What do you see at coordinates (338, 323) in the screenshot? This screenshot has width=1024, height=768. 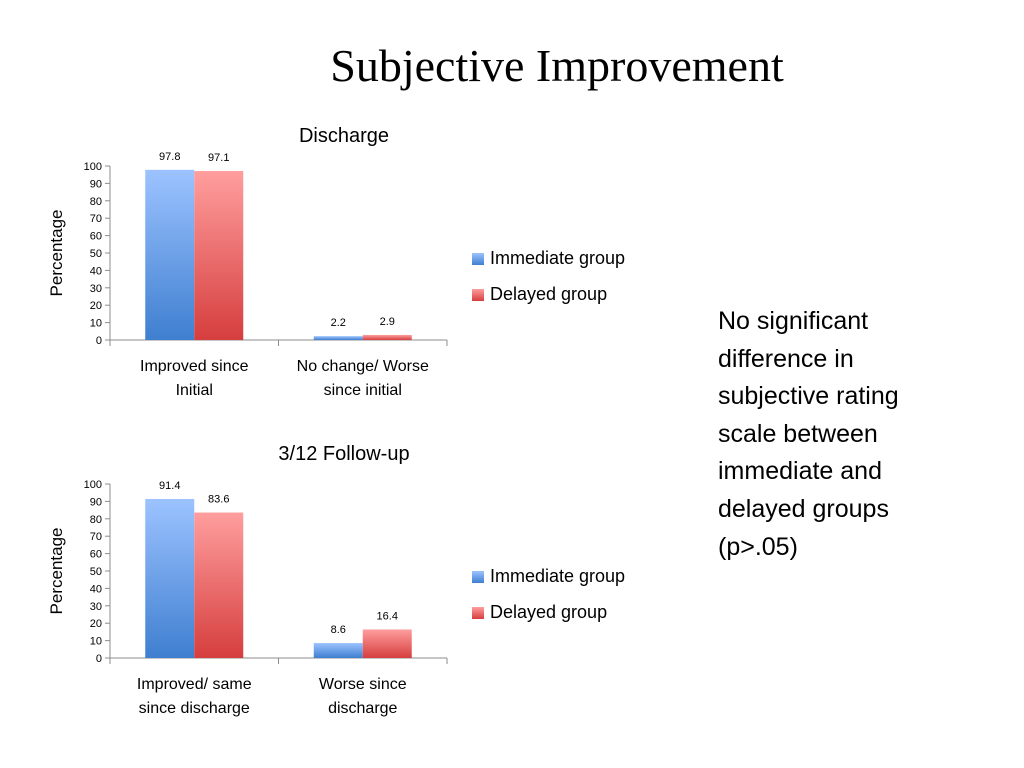 I see `data-label: 2.2` at bounding box center [338, 323].